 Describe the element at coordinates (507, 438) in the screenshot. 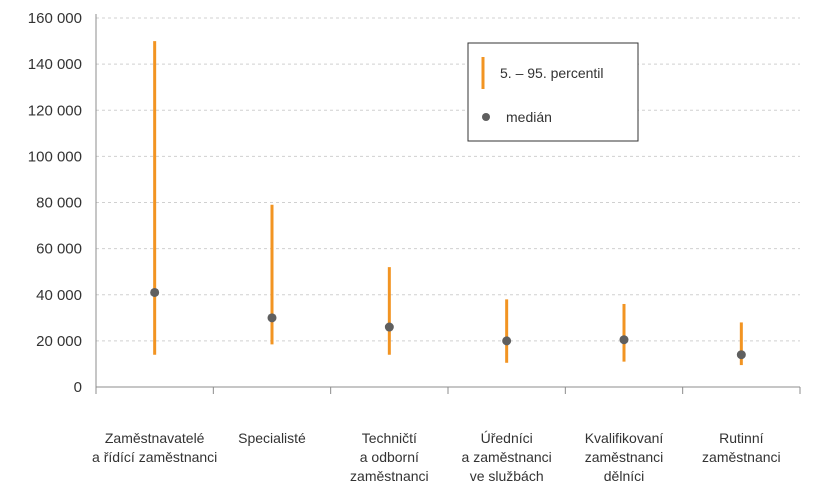

I see `category-label-line: Úředníci` at that location.